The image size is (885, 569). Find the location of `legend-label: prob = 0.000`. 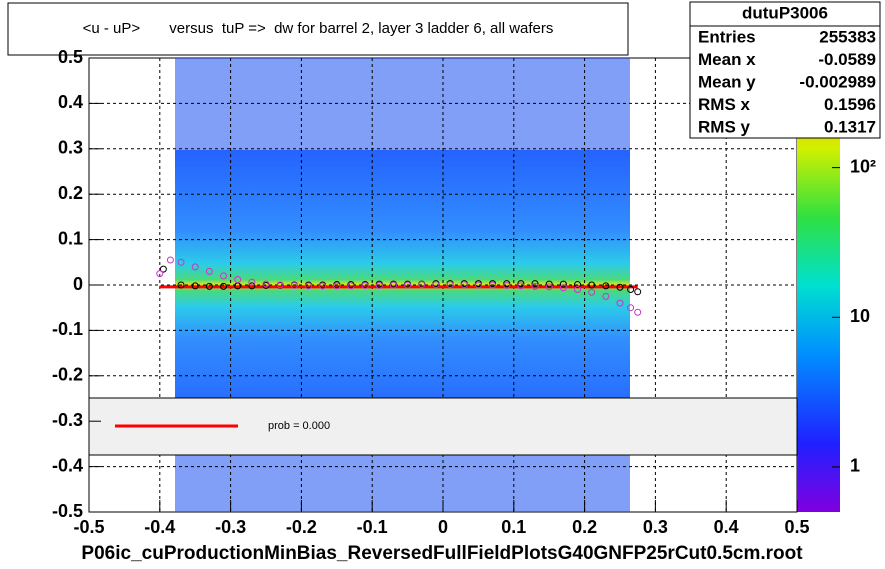

legend-label: prob = 0.000 is located at coordinates (299, 426).